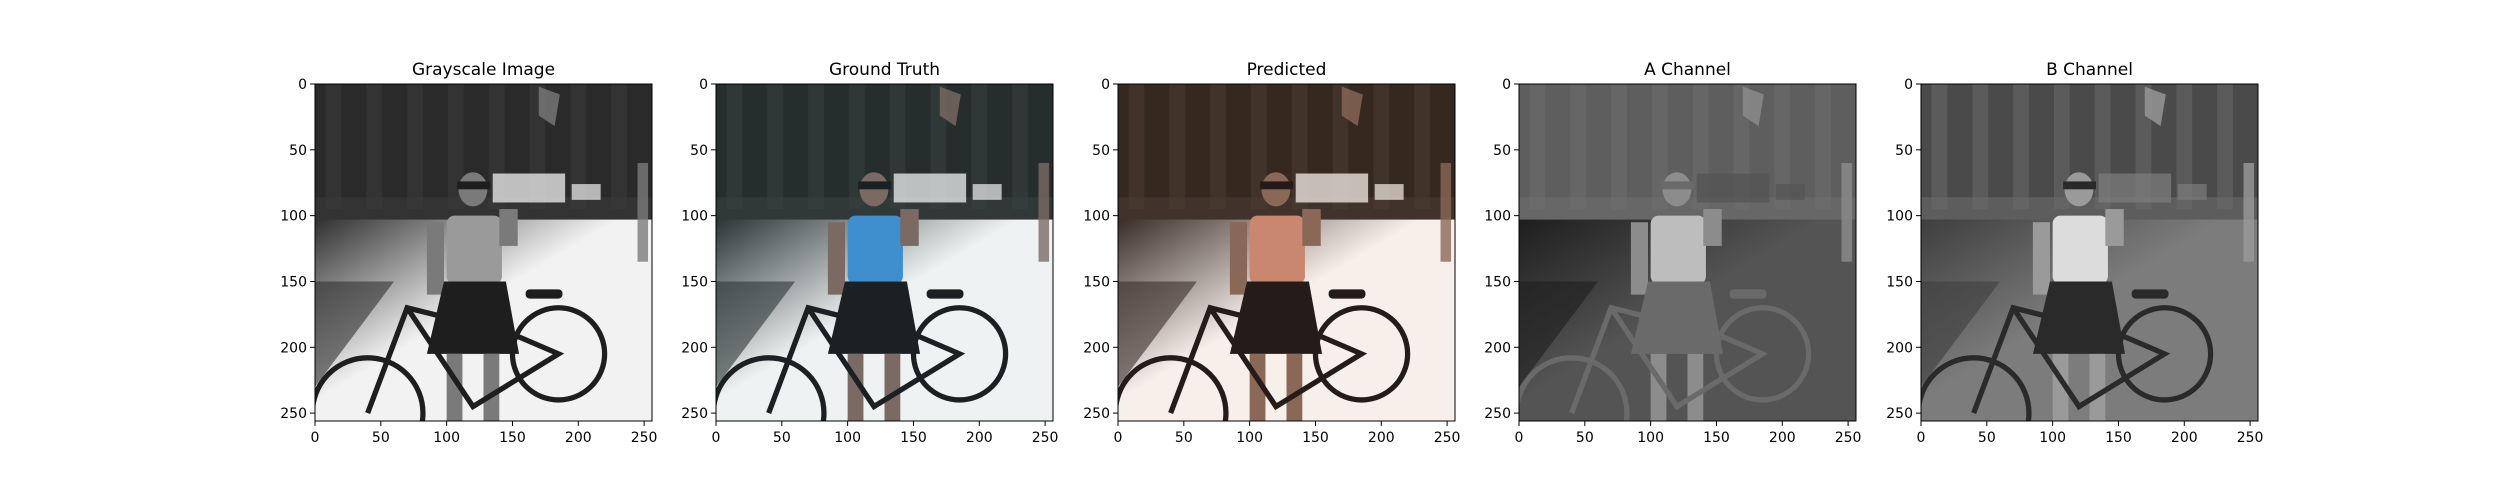 The height and width of the screenshot is (500, 2500). I want to click on panel-title: Grayscale Image, so click(483, 70).